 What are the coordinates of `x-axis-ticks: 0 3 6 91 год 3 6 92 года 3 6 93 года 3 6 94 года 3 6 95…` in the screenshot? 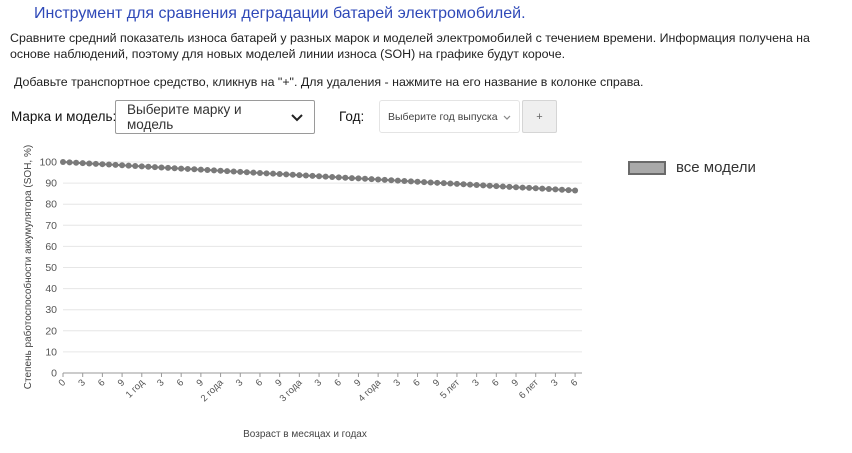 It's located at (319, 390).